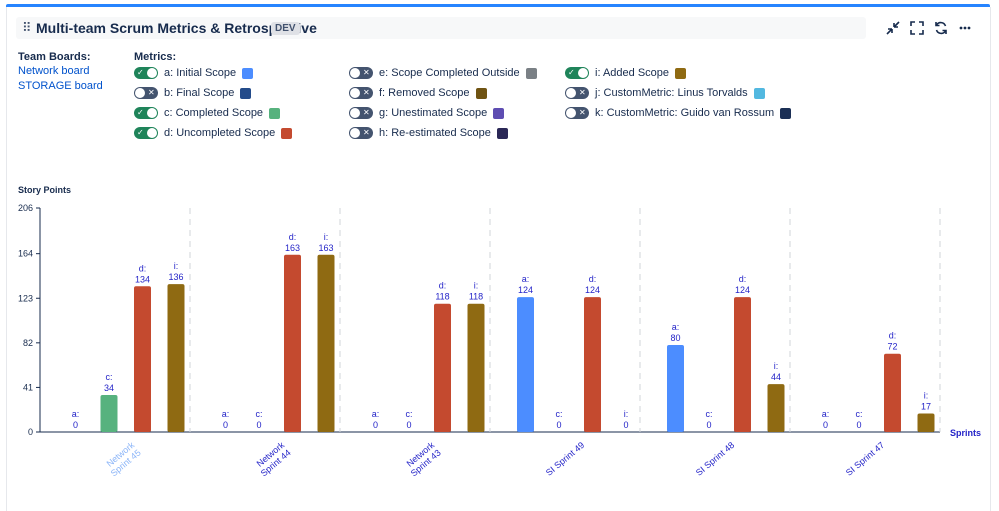 The height and width of the screenshot is (511, 999). I want to click on metrics-label: Metrics:, so click(155, 57).